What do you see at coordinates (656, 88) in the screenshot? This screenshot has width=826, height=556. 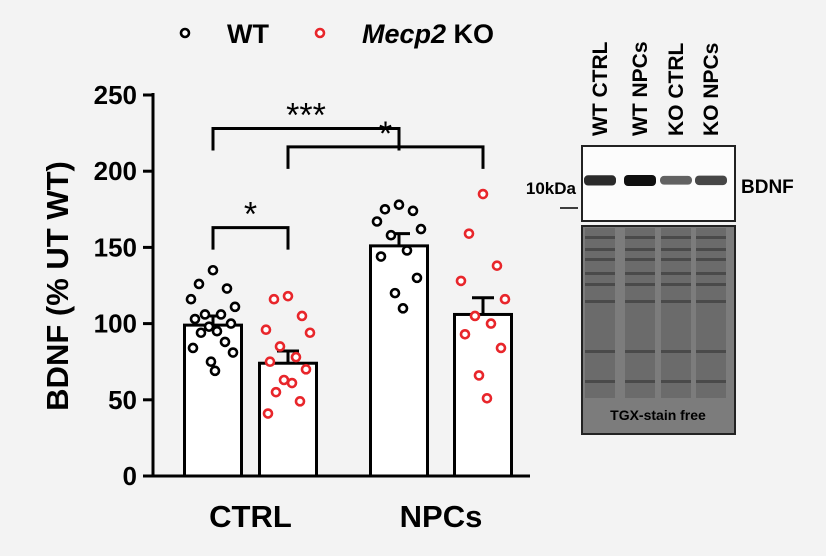 I see `blot-lane-labels: WT CTRL WT NPCs KO CTRL KO NPCs` at bounding box center [656, 88].